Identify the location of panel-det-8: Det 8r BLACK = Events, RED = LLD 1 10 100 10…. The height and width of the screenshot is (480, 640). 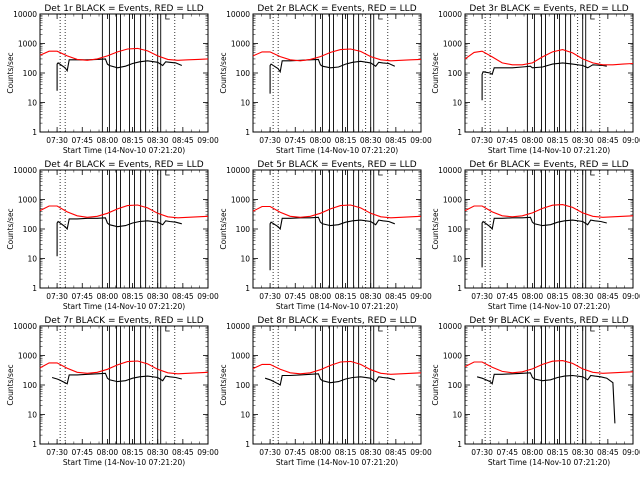
(325, 391).